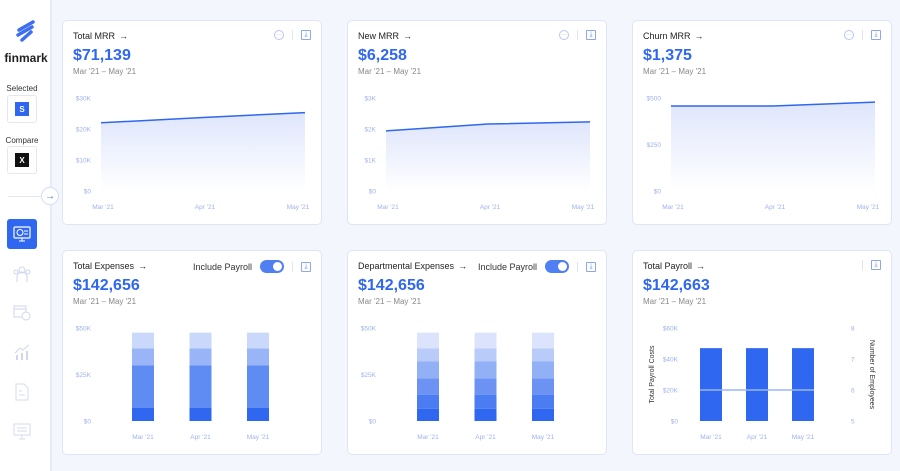  I want to click on card-title-link: Churn MRR →, so click(673, 36).